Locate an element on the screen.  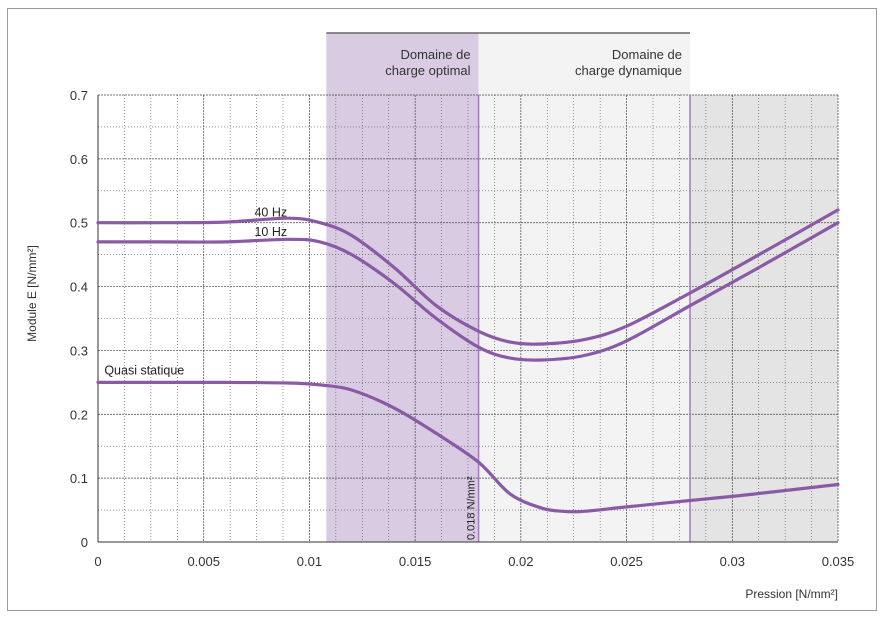
annotation-018: 0.018 N/mm² is located at coordinates (472, 508).